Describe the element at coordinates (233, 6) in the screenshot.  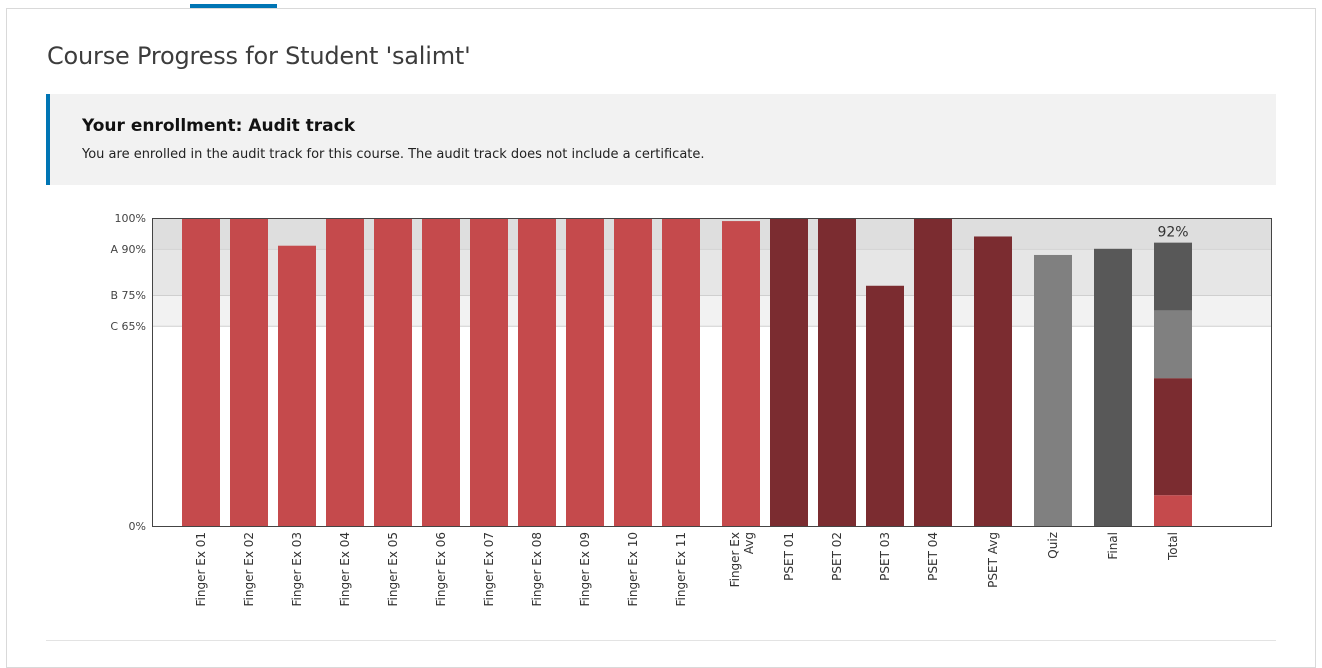
I see `active-tab-indicator` at that location.